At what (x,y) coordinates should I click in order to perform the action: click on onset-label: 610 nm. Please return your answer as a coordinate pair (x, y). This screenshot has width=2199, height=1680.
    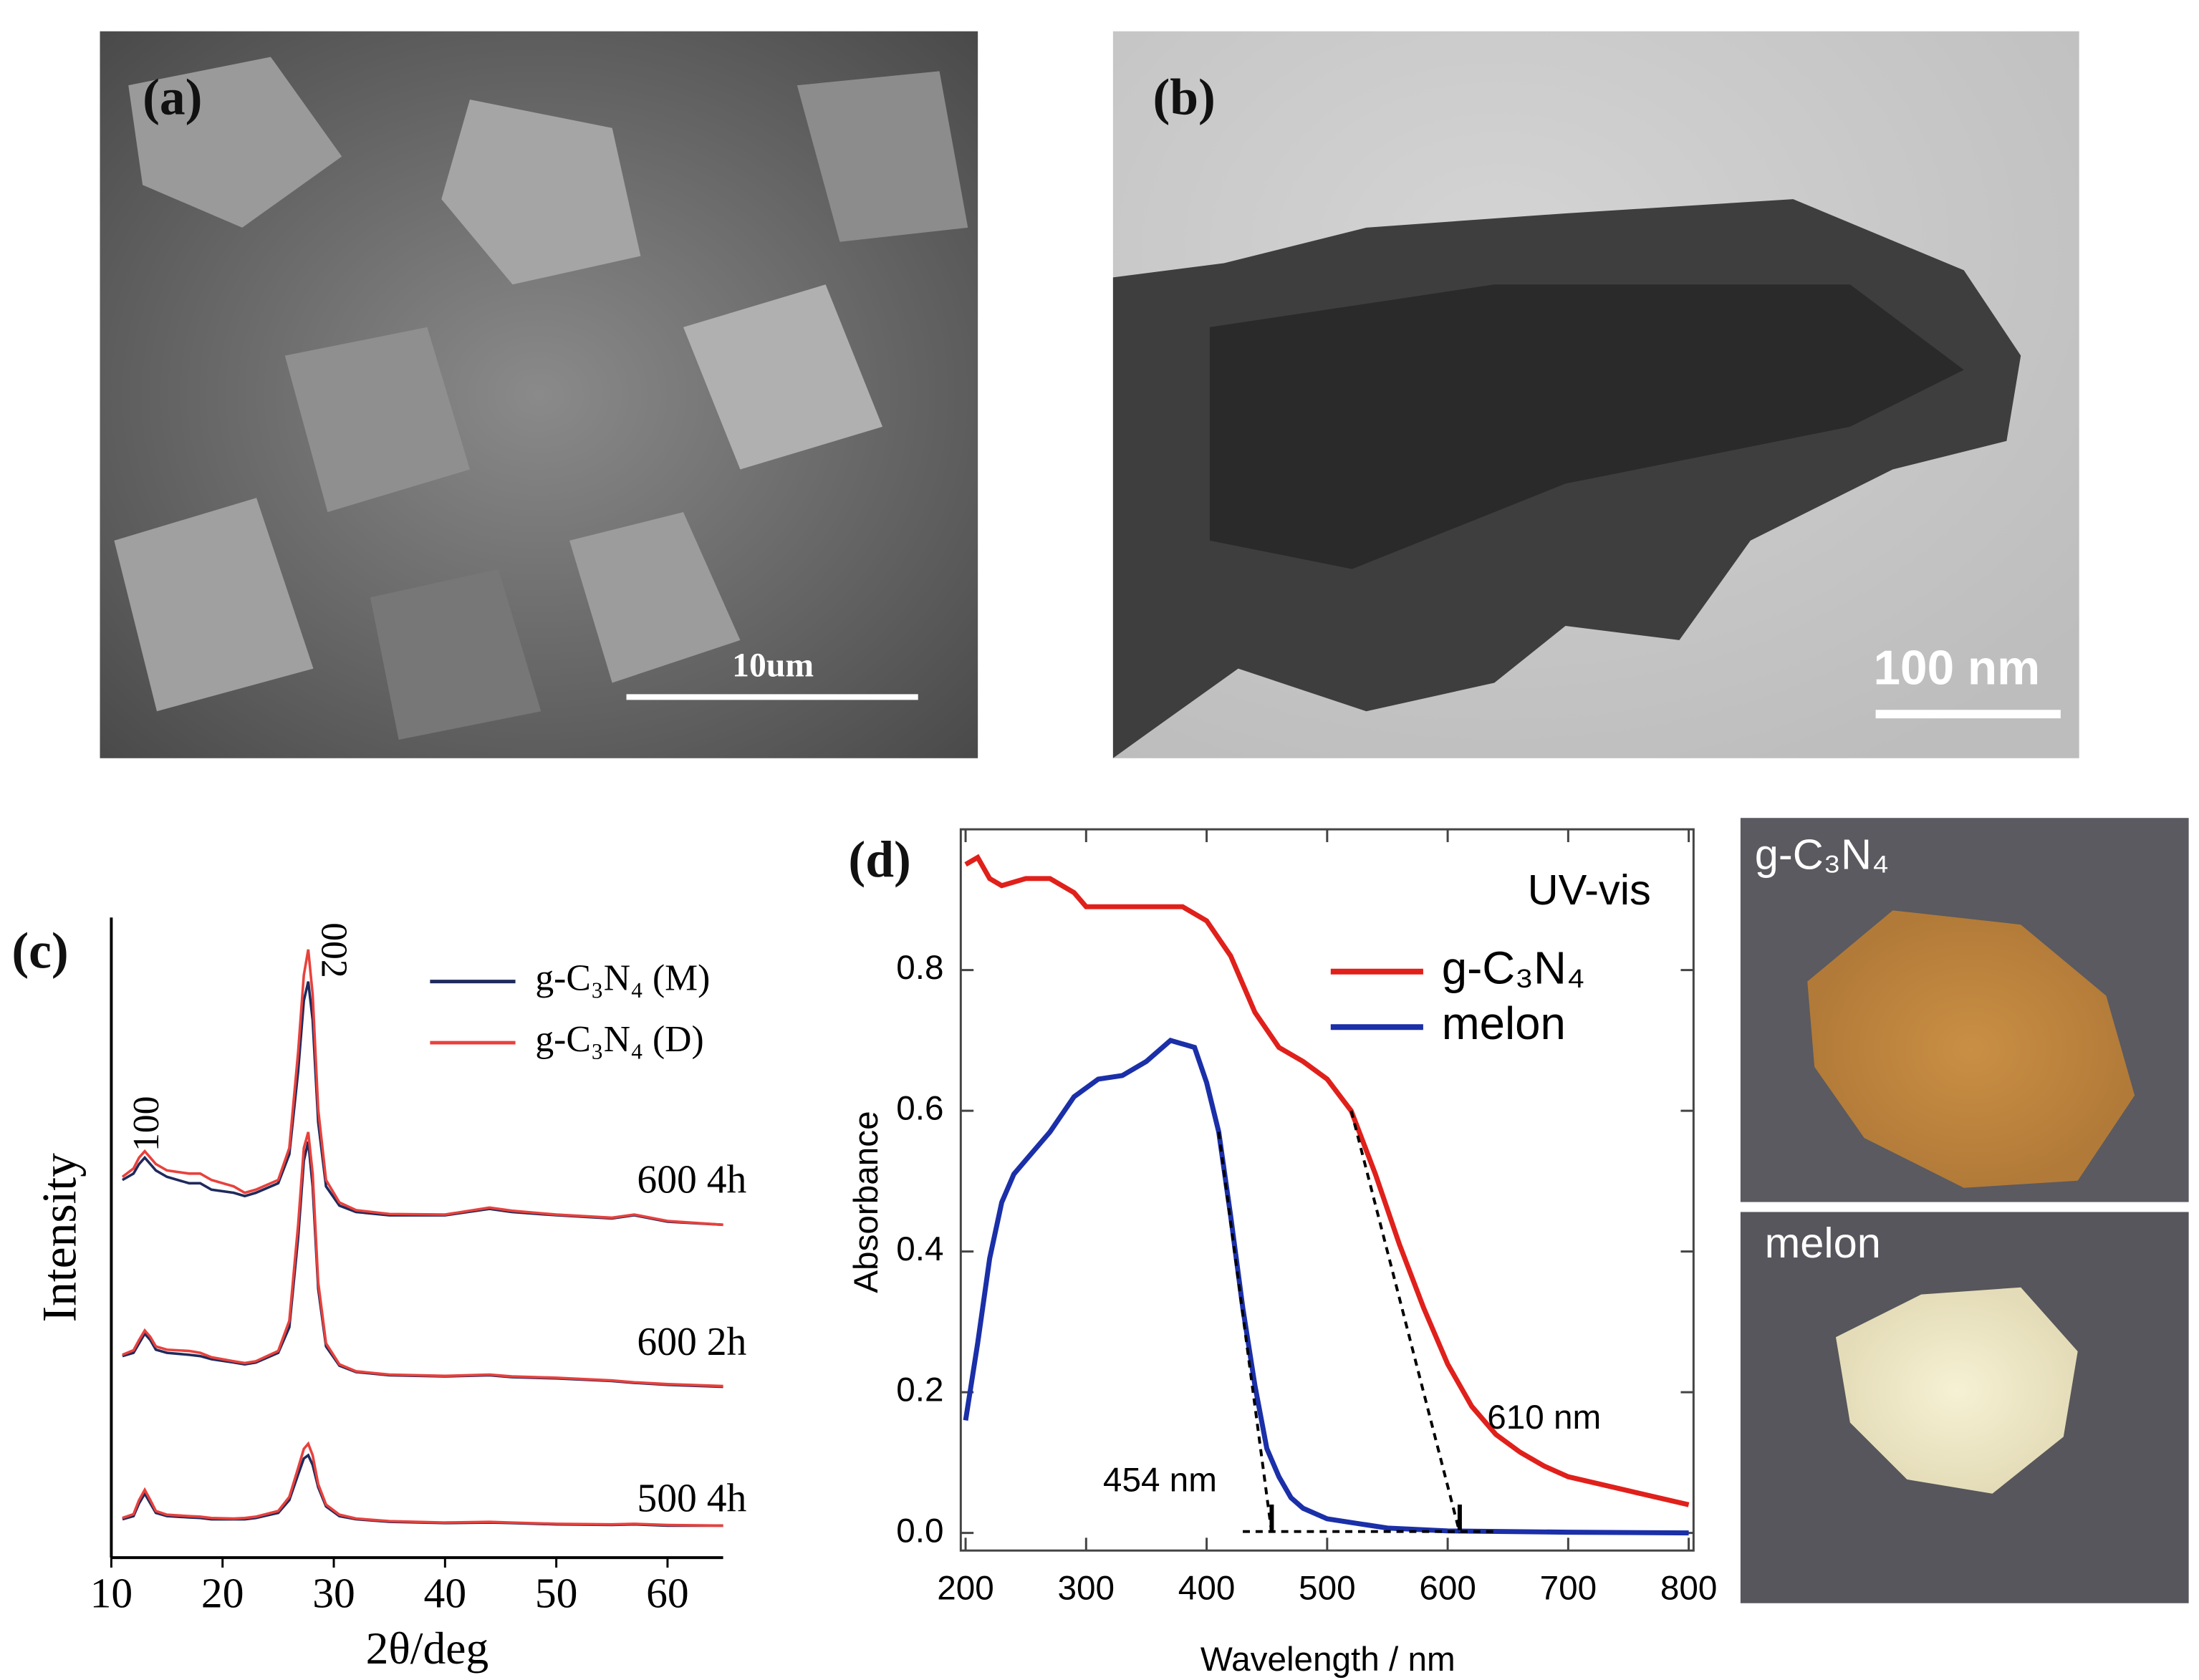
    Looking at the image, I should click on (1544, 1418).